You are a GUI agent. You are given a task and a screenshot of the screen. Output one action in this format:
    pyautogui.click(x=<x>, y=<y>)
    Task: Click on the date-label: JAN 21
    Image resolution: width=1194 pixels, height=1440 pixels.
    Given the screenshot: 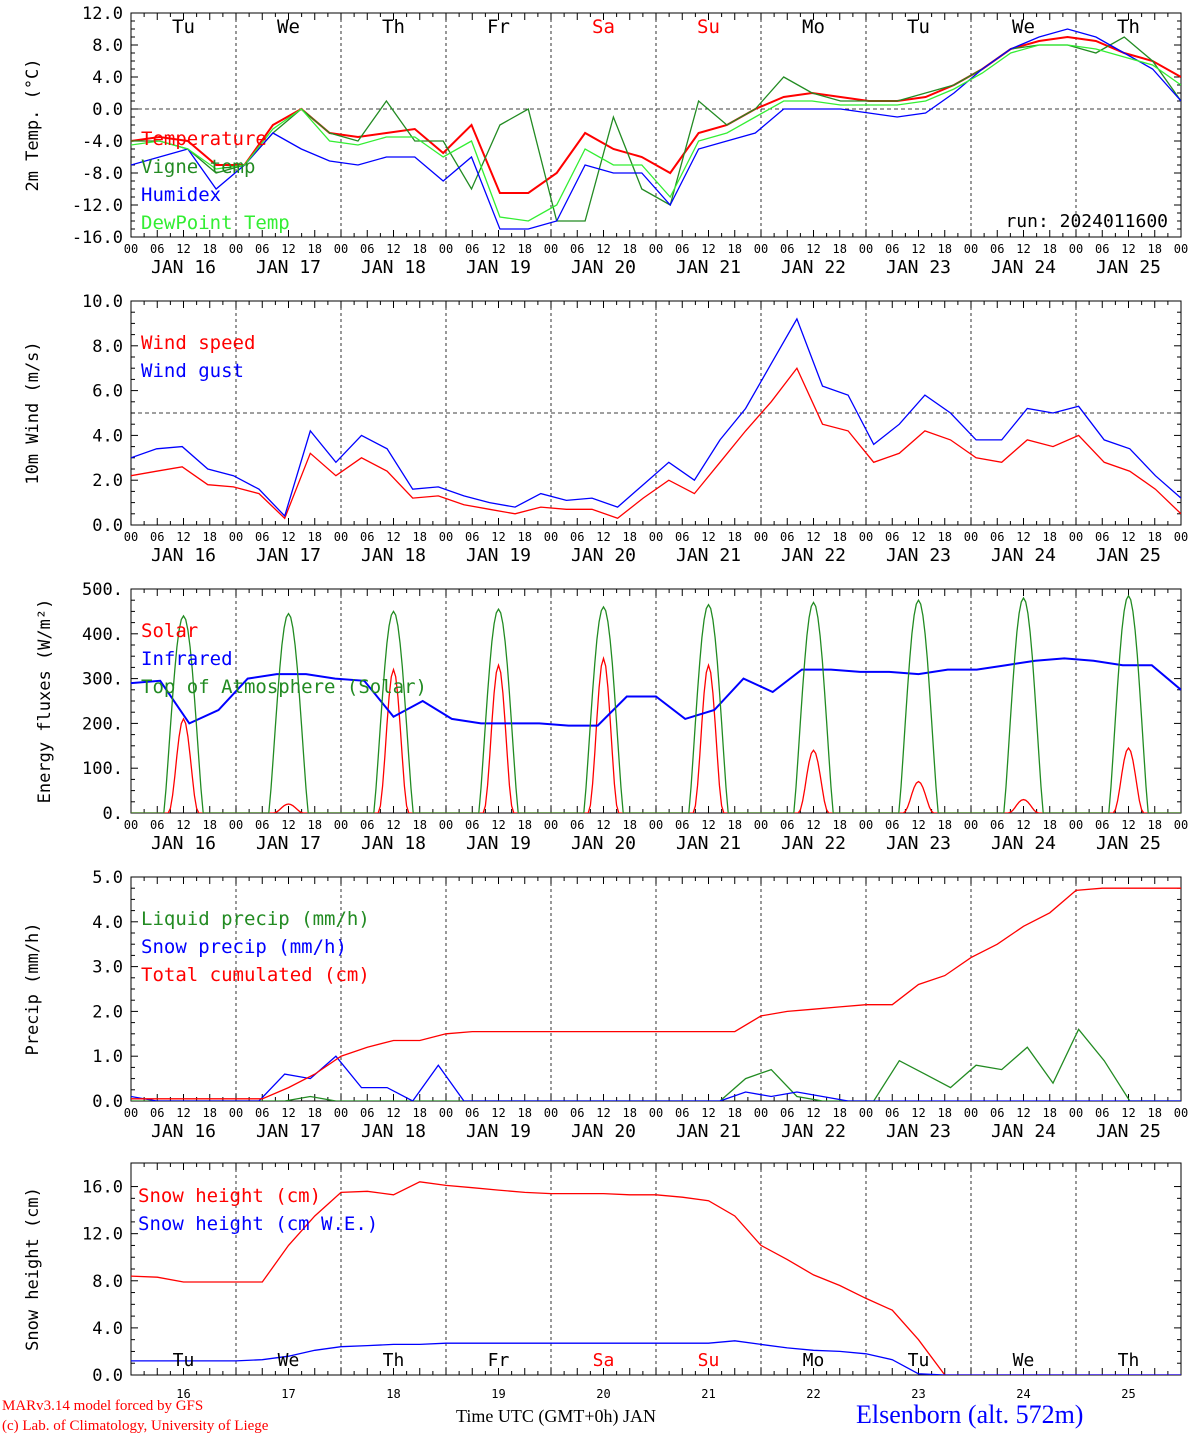 What is the action you would take?
    pyautogui.click(x=708, y=267)
    